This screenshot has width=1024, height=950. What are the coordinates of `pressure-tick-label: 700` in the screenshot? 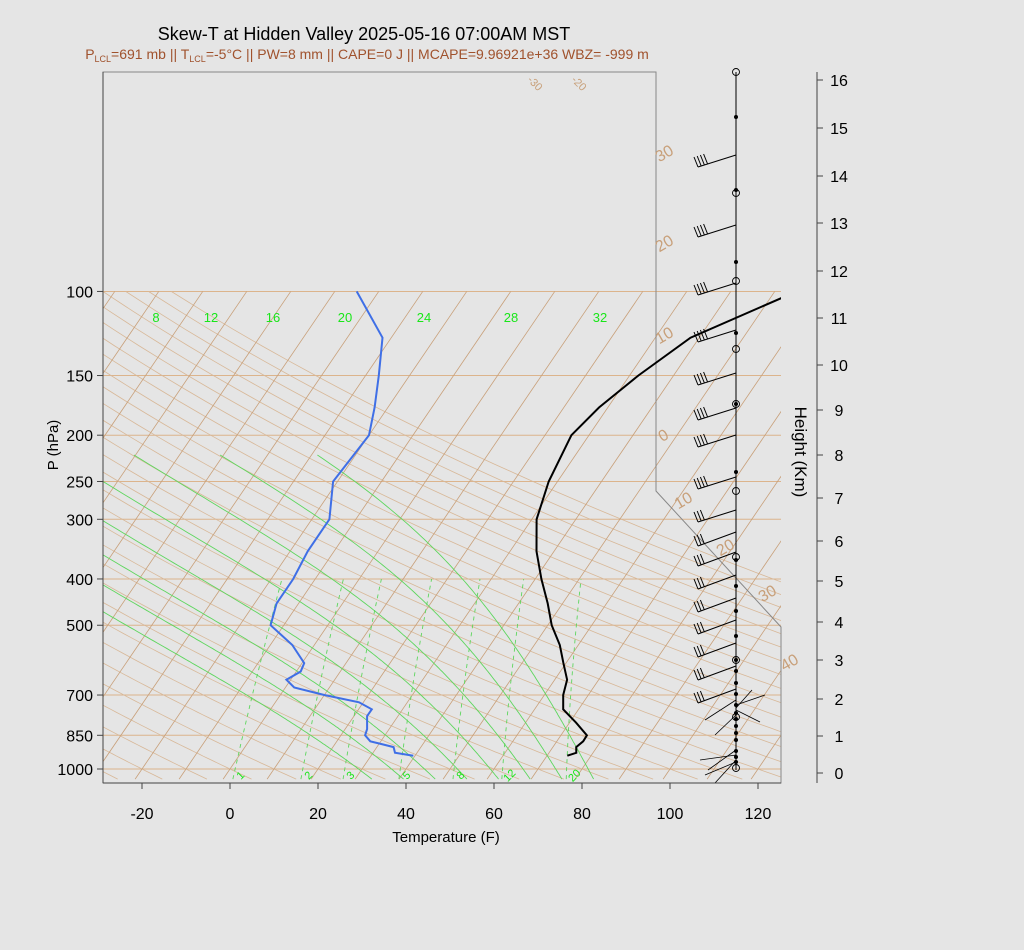 It's located at (79, 696).